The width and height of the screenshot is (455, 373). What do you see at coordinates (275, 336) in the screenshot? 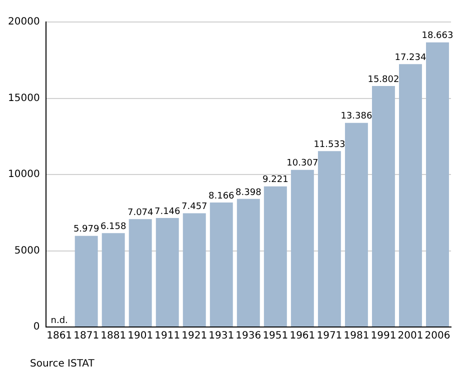
I see `x-tick-label: 1951` at bounding box center [275, 336].